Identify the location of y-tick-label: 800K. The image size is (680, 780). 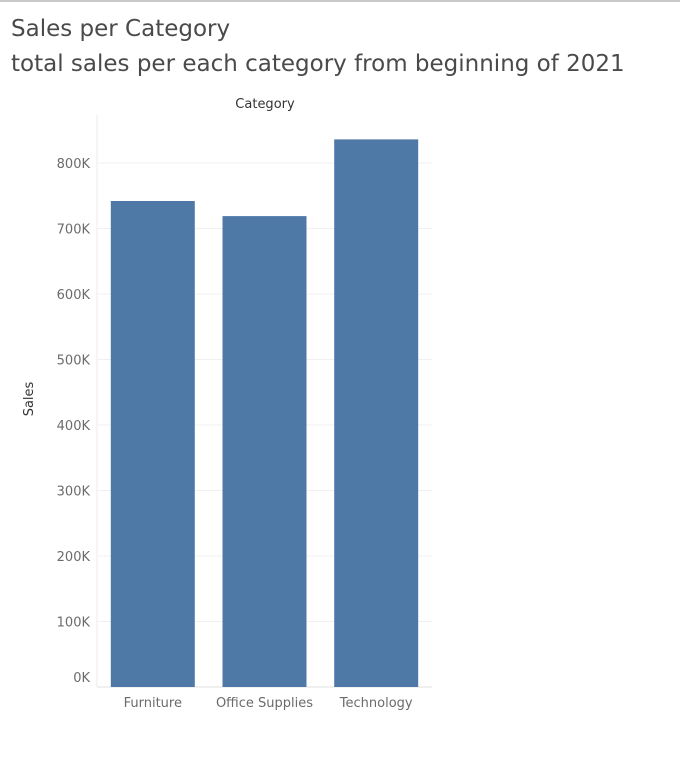
(74, 164).